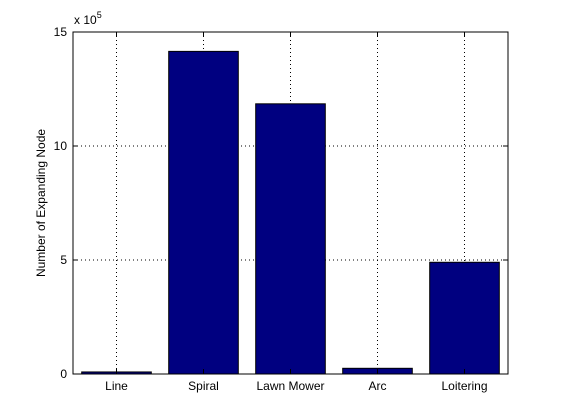 This screenshot has height=420, width=561. What do you see at coordinates (63, 374) in the screenshot?
I see `y-tick-label: 0` at bounding box center [63, 374].